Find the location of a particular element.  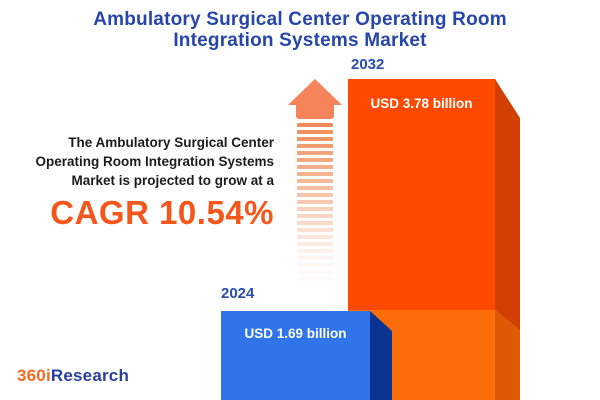

arrow-neck is located at coordinates (315, 111).